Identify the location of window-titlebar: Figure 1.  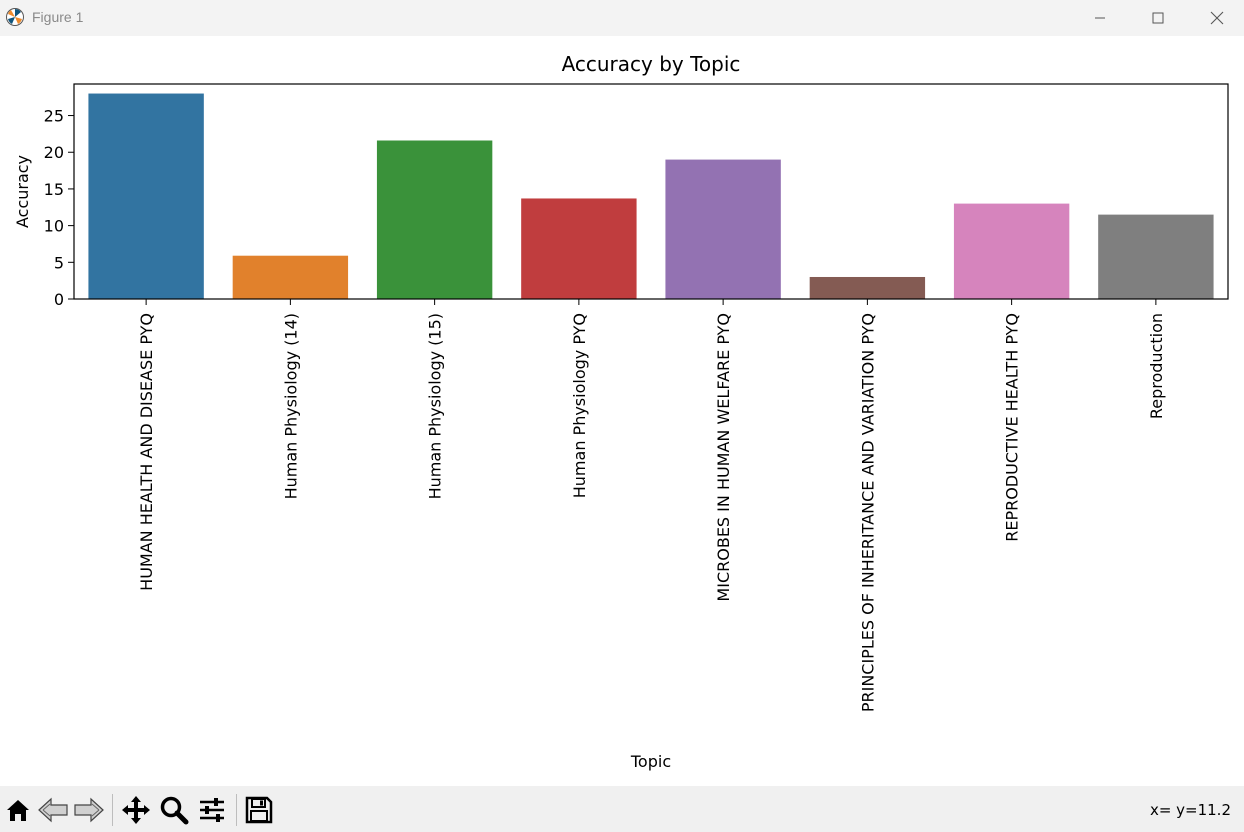
(622, 18).